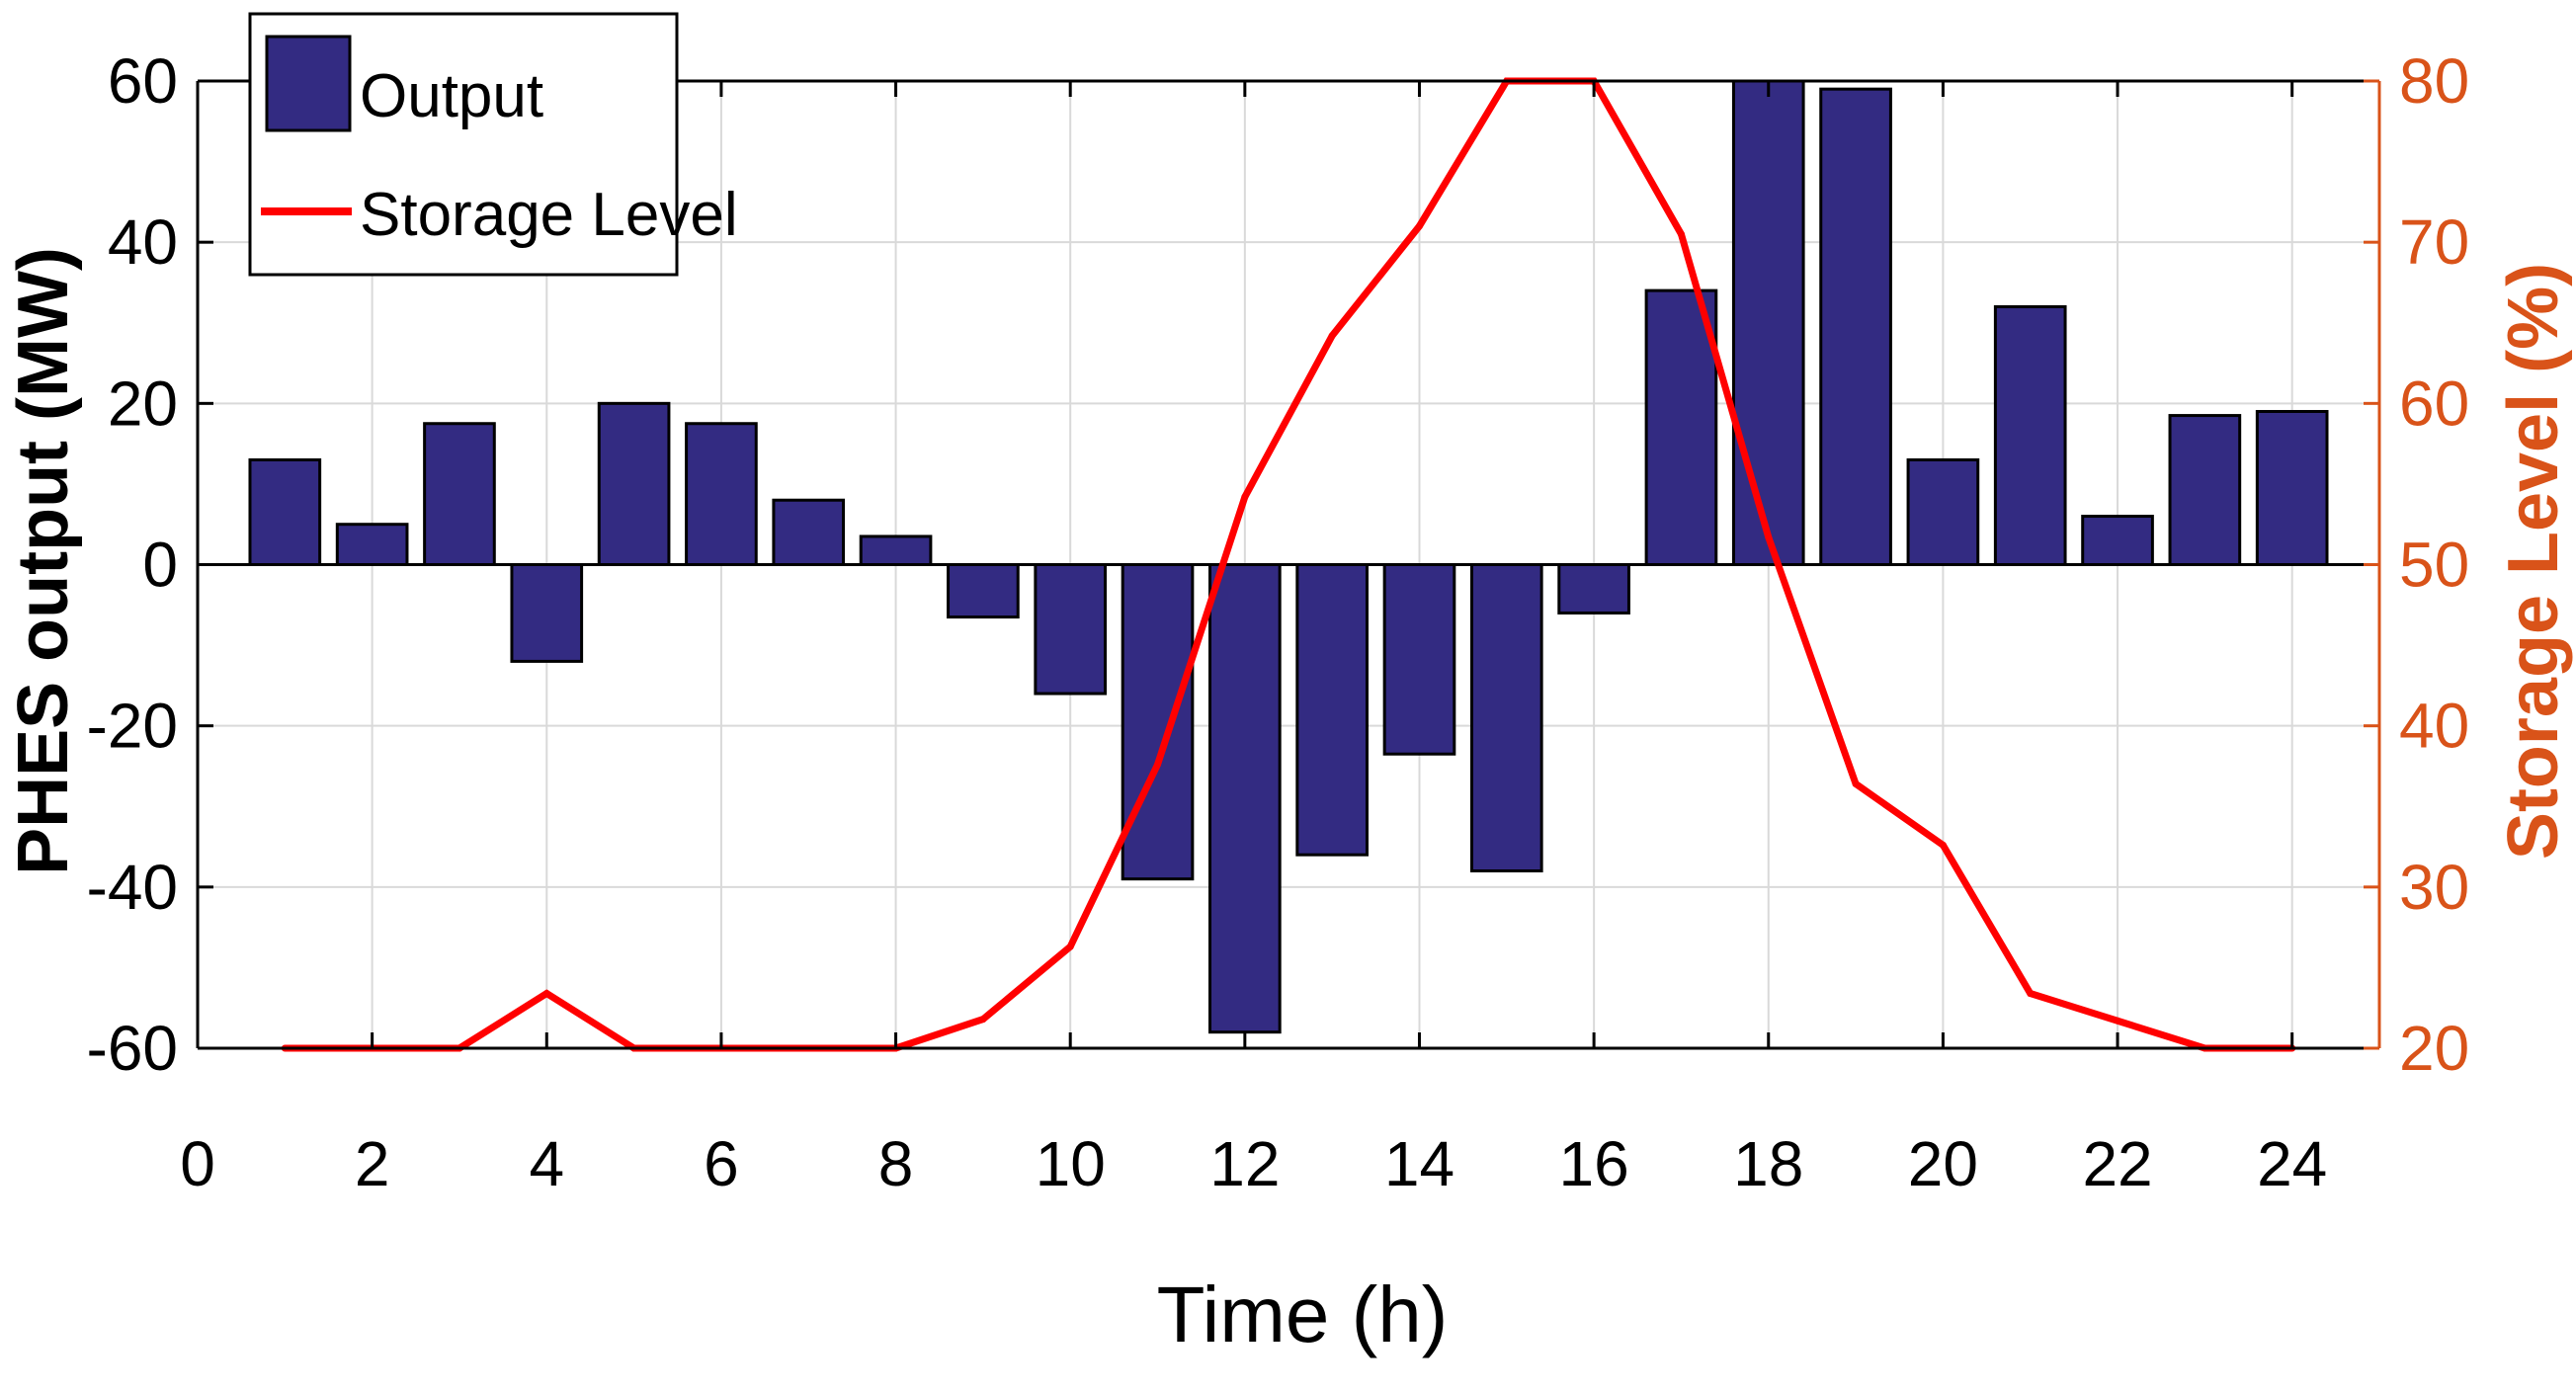 The image size is (2576, 1395). What do you see at coordinates (1594, 1164) in the screenshot?
I see `x-tick-label-16: 16` at bounding box center [1594, 1164].